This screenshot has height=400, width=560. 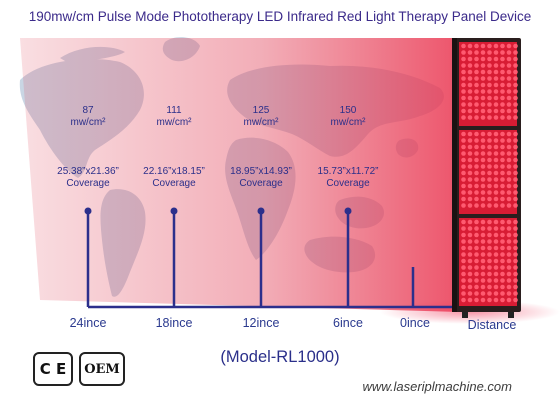 What do you see at coordinates (261, 178) in the screenshot?
I see `coverage-12: 18.95”x14.93” Coverage` at bounding box center [261, 178].